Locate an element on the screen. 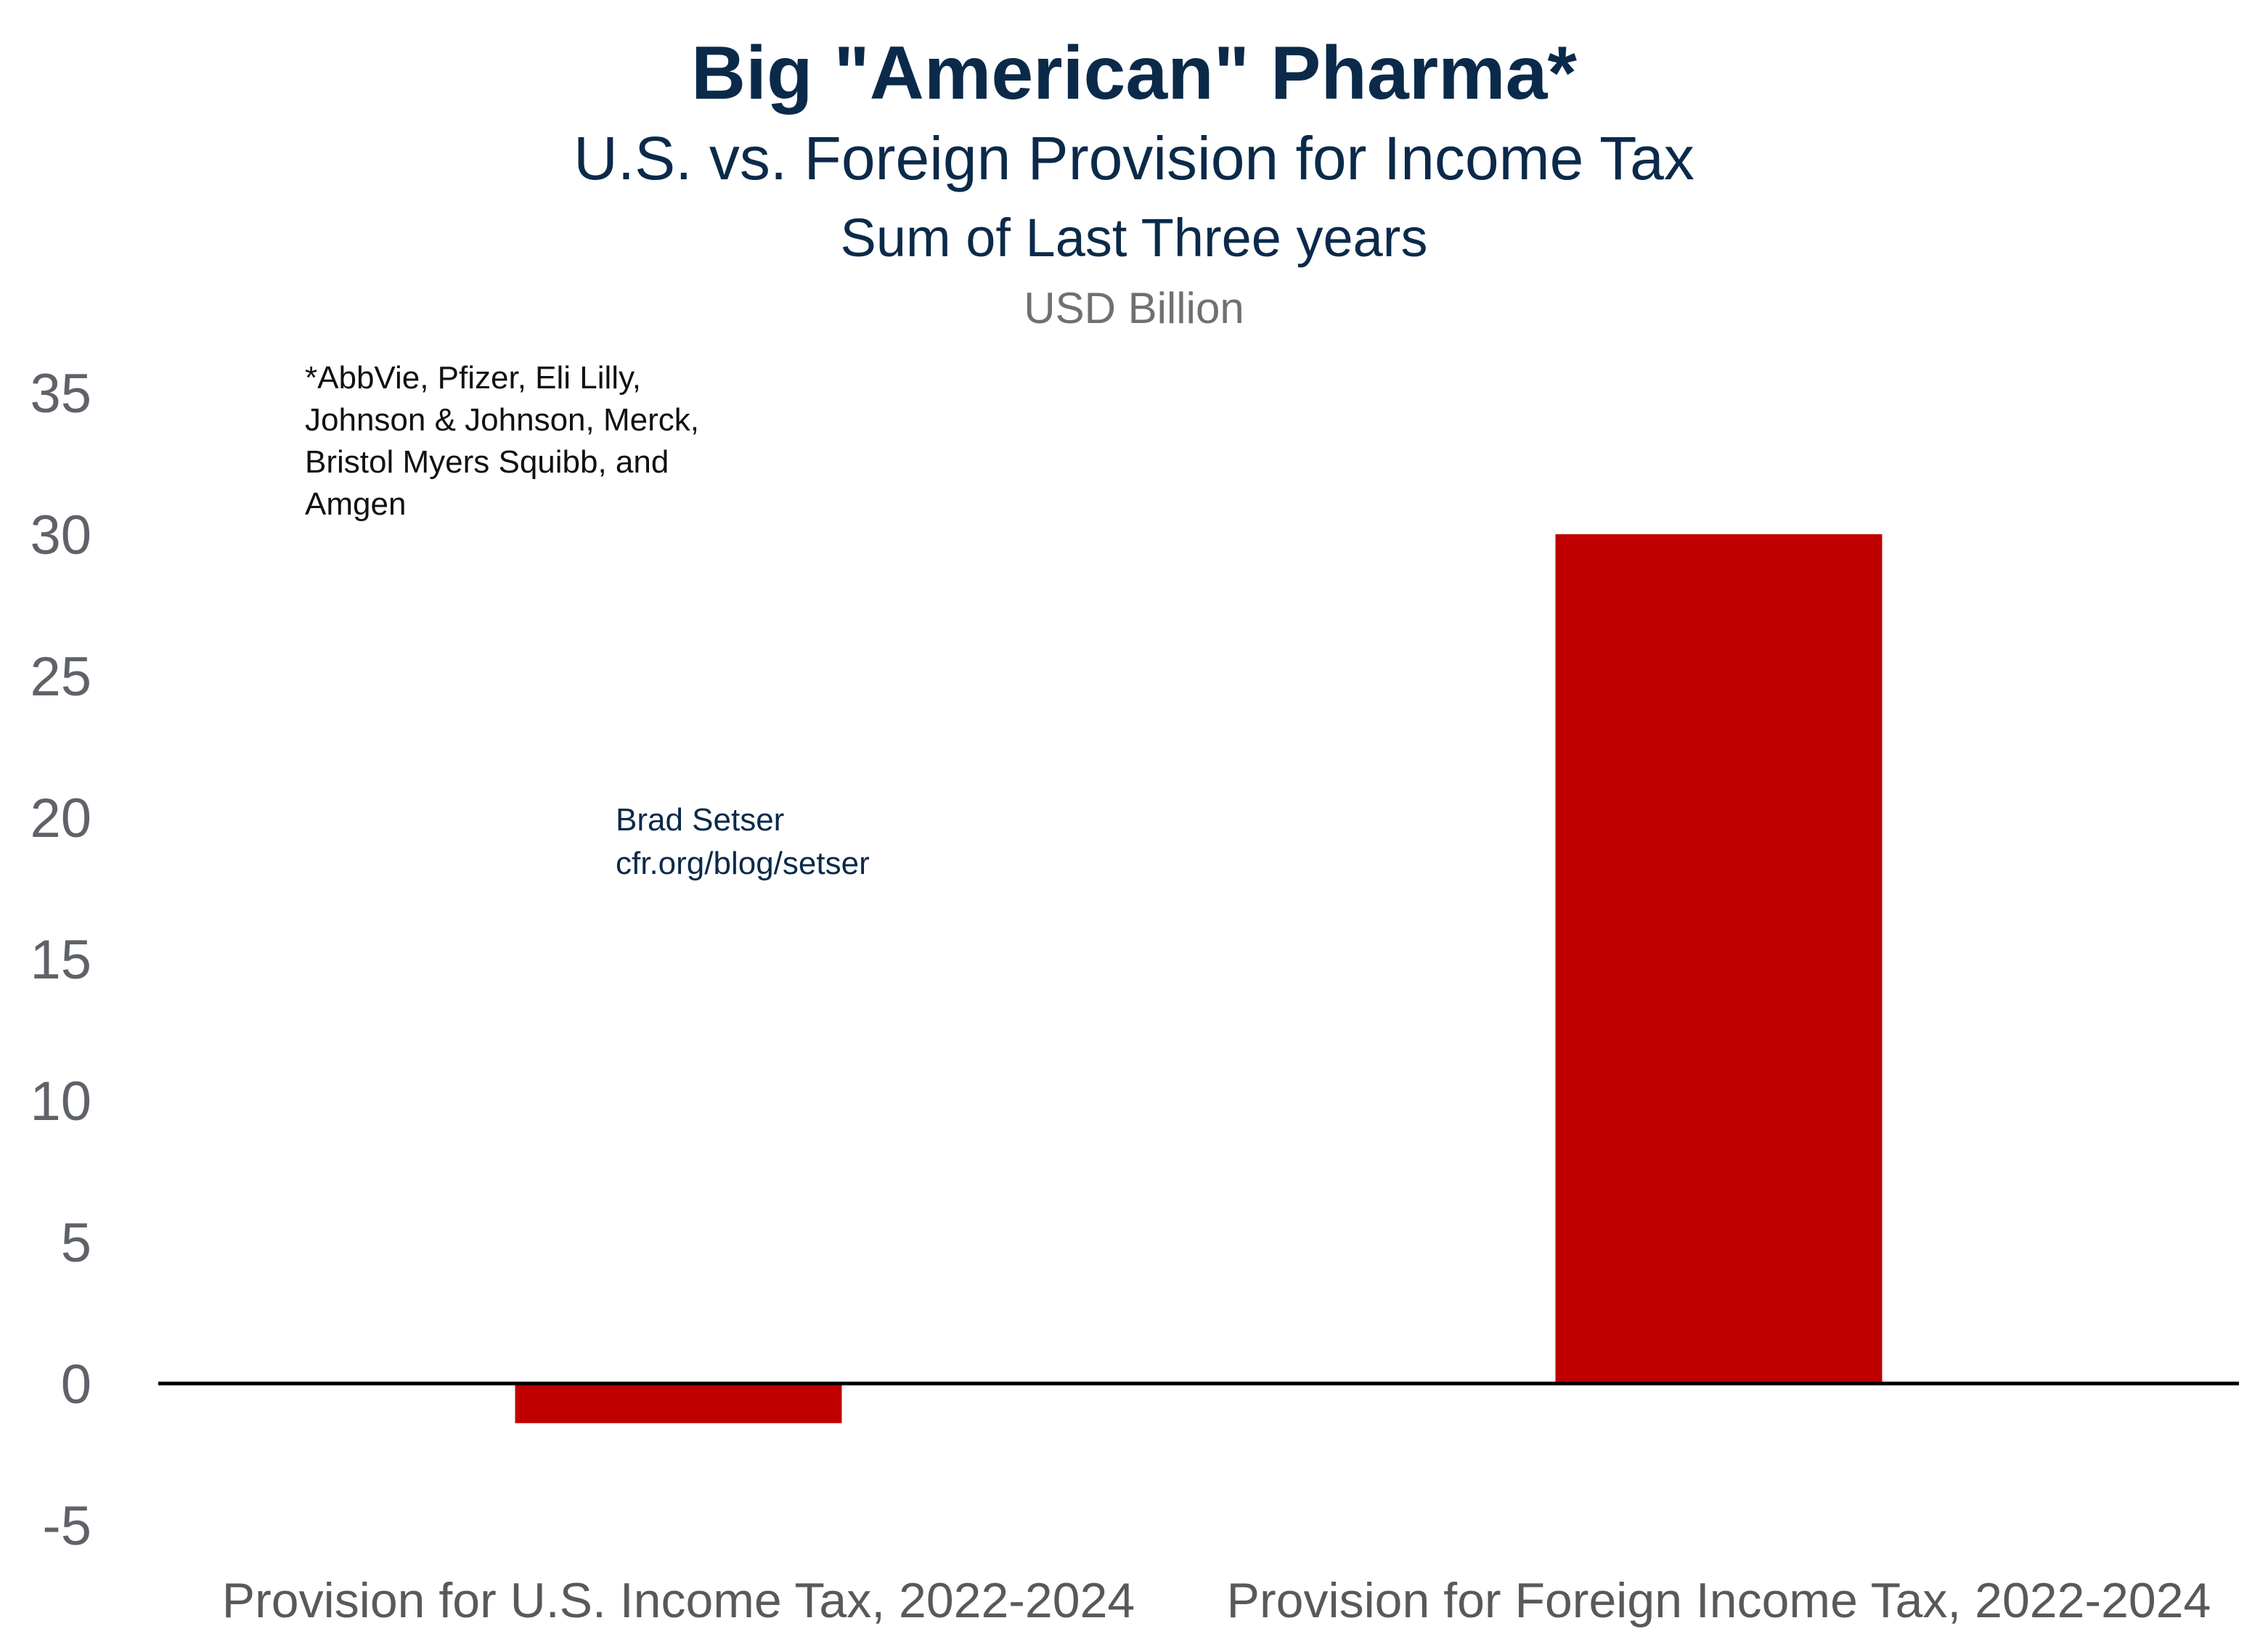 This screenshot has height=1647, width=2268. y-tick-label: 25 is located at coordinates (61, 677).